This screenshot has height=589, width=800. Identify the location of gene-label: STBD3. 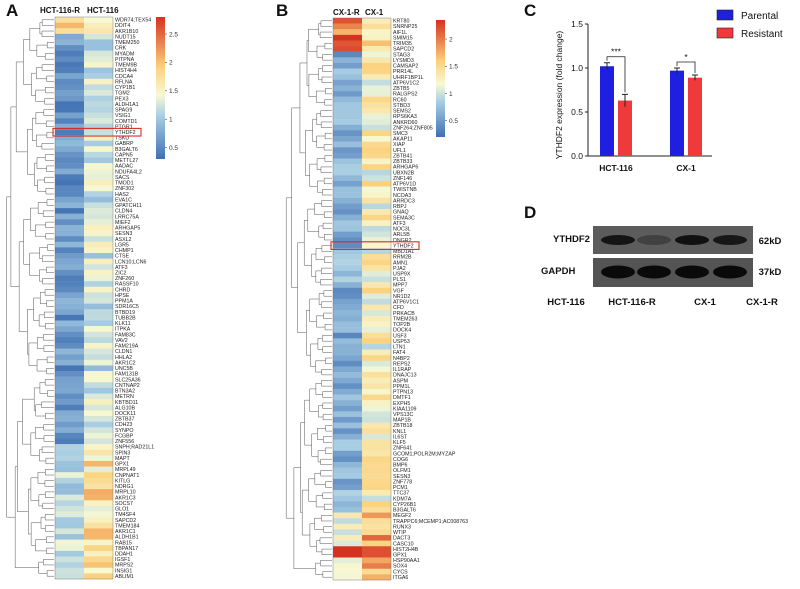
(401, 106).